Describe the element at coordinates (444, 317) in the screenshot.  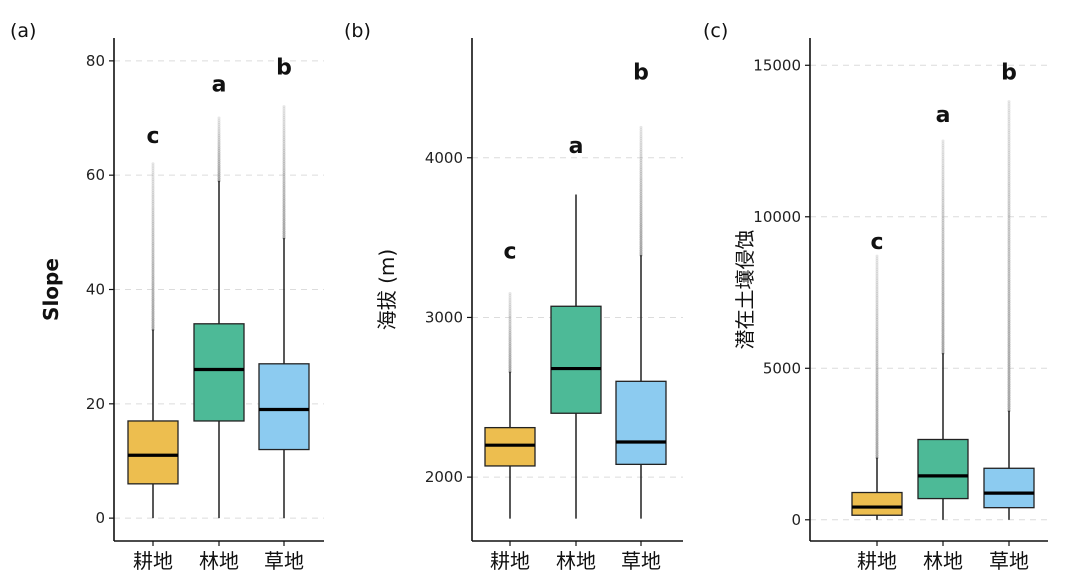
I see `y-tick-label: 3000` at that location.